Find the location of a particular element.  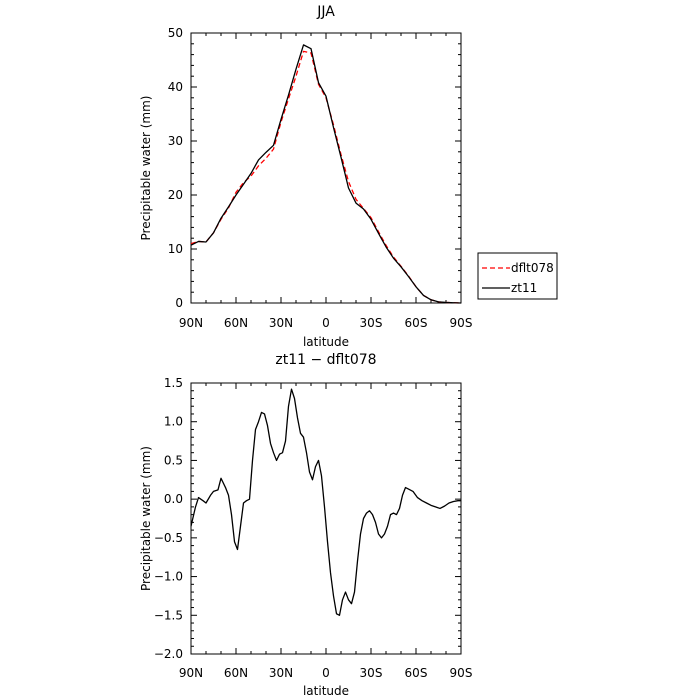

y-tick-label: −0.5 is located at coordinates (168, 538).